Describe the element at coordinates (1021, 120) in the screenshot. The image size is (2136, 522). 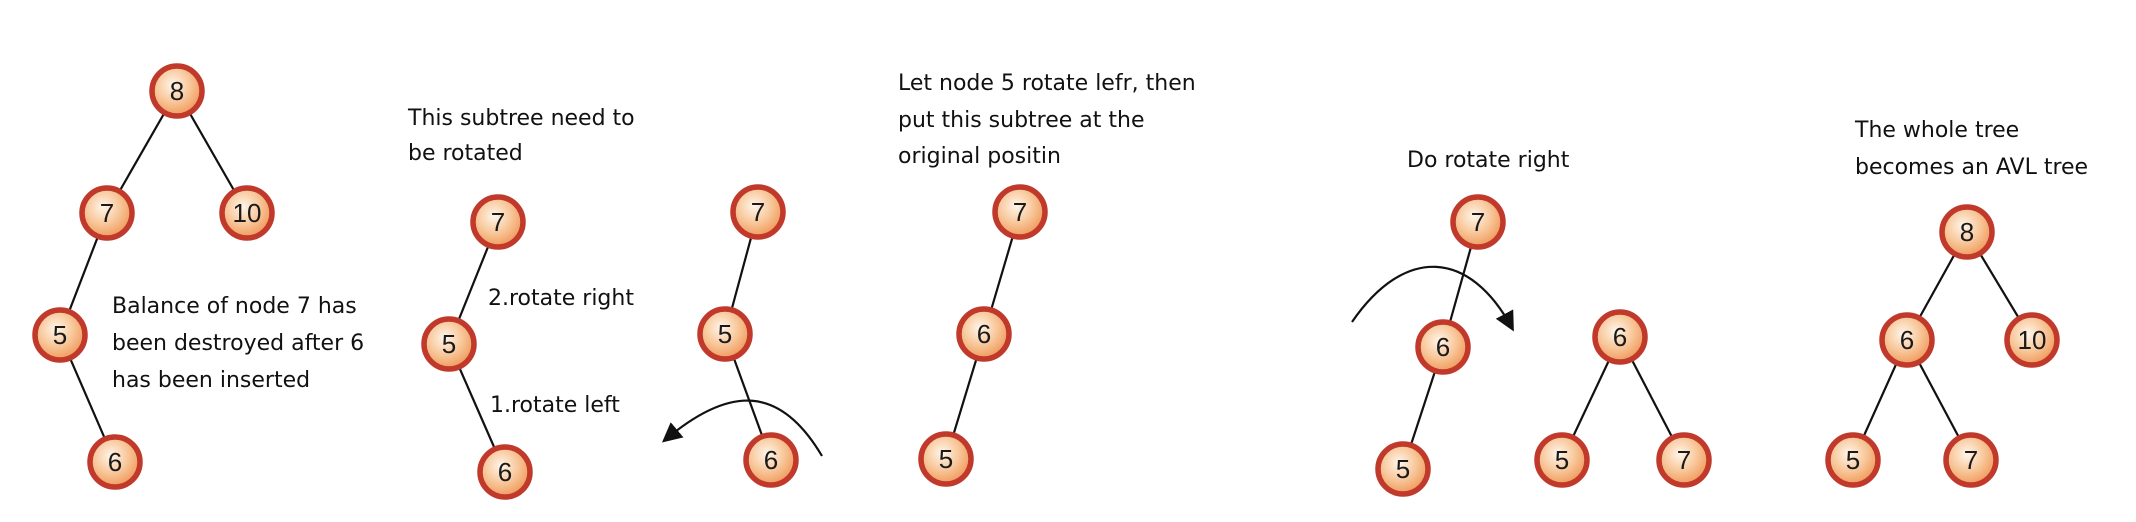
I see `caption-line: put this subtree at the` at that location.